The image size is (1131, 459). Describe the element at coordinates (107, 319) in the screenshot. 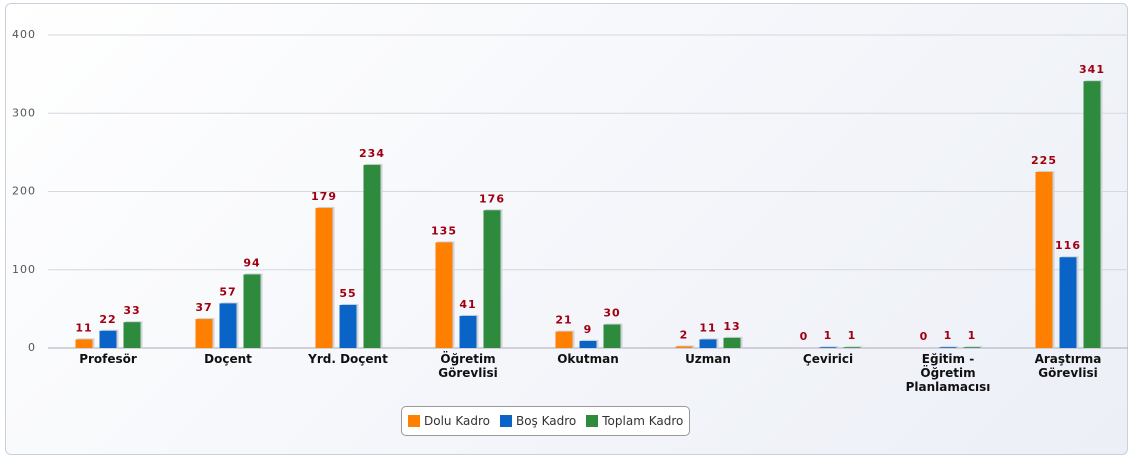

I see `value-label: 22` at that location.